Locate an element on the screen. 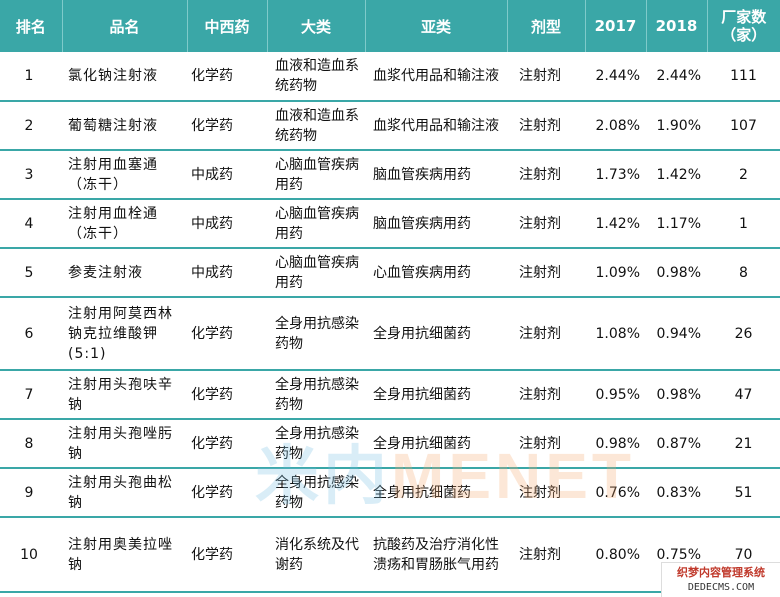  cell-rank: 3 is located at coordinates (31, 175).